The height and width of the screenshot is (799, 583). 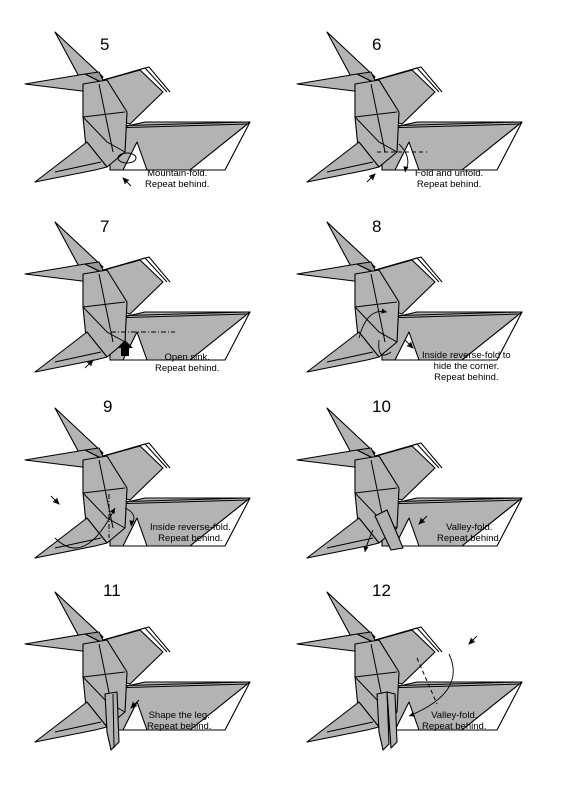 I want to click on step-number: 8, so click(x=377, y=226).